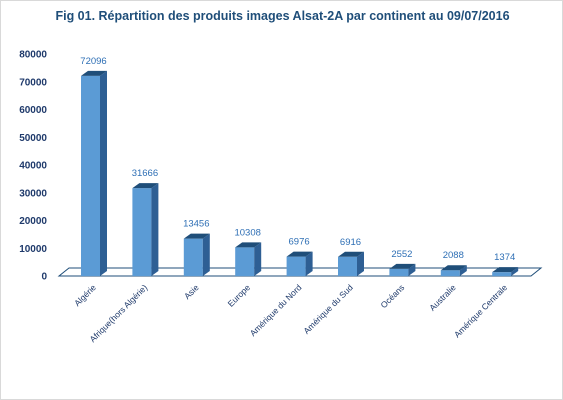  What do you see at coordinates (33, 138) in the screenshot?
I see `y-tick-label: 50000` at bounding box center [33, 138].